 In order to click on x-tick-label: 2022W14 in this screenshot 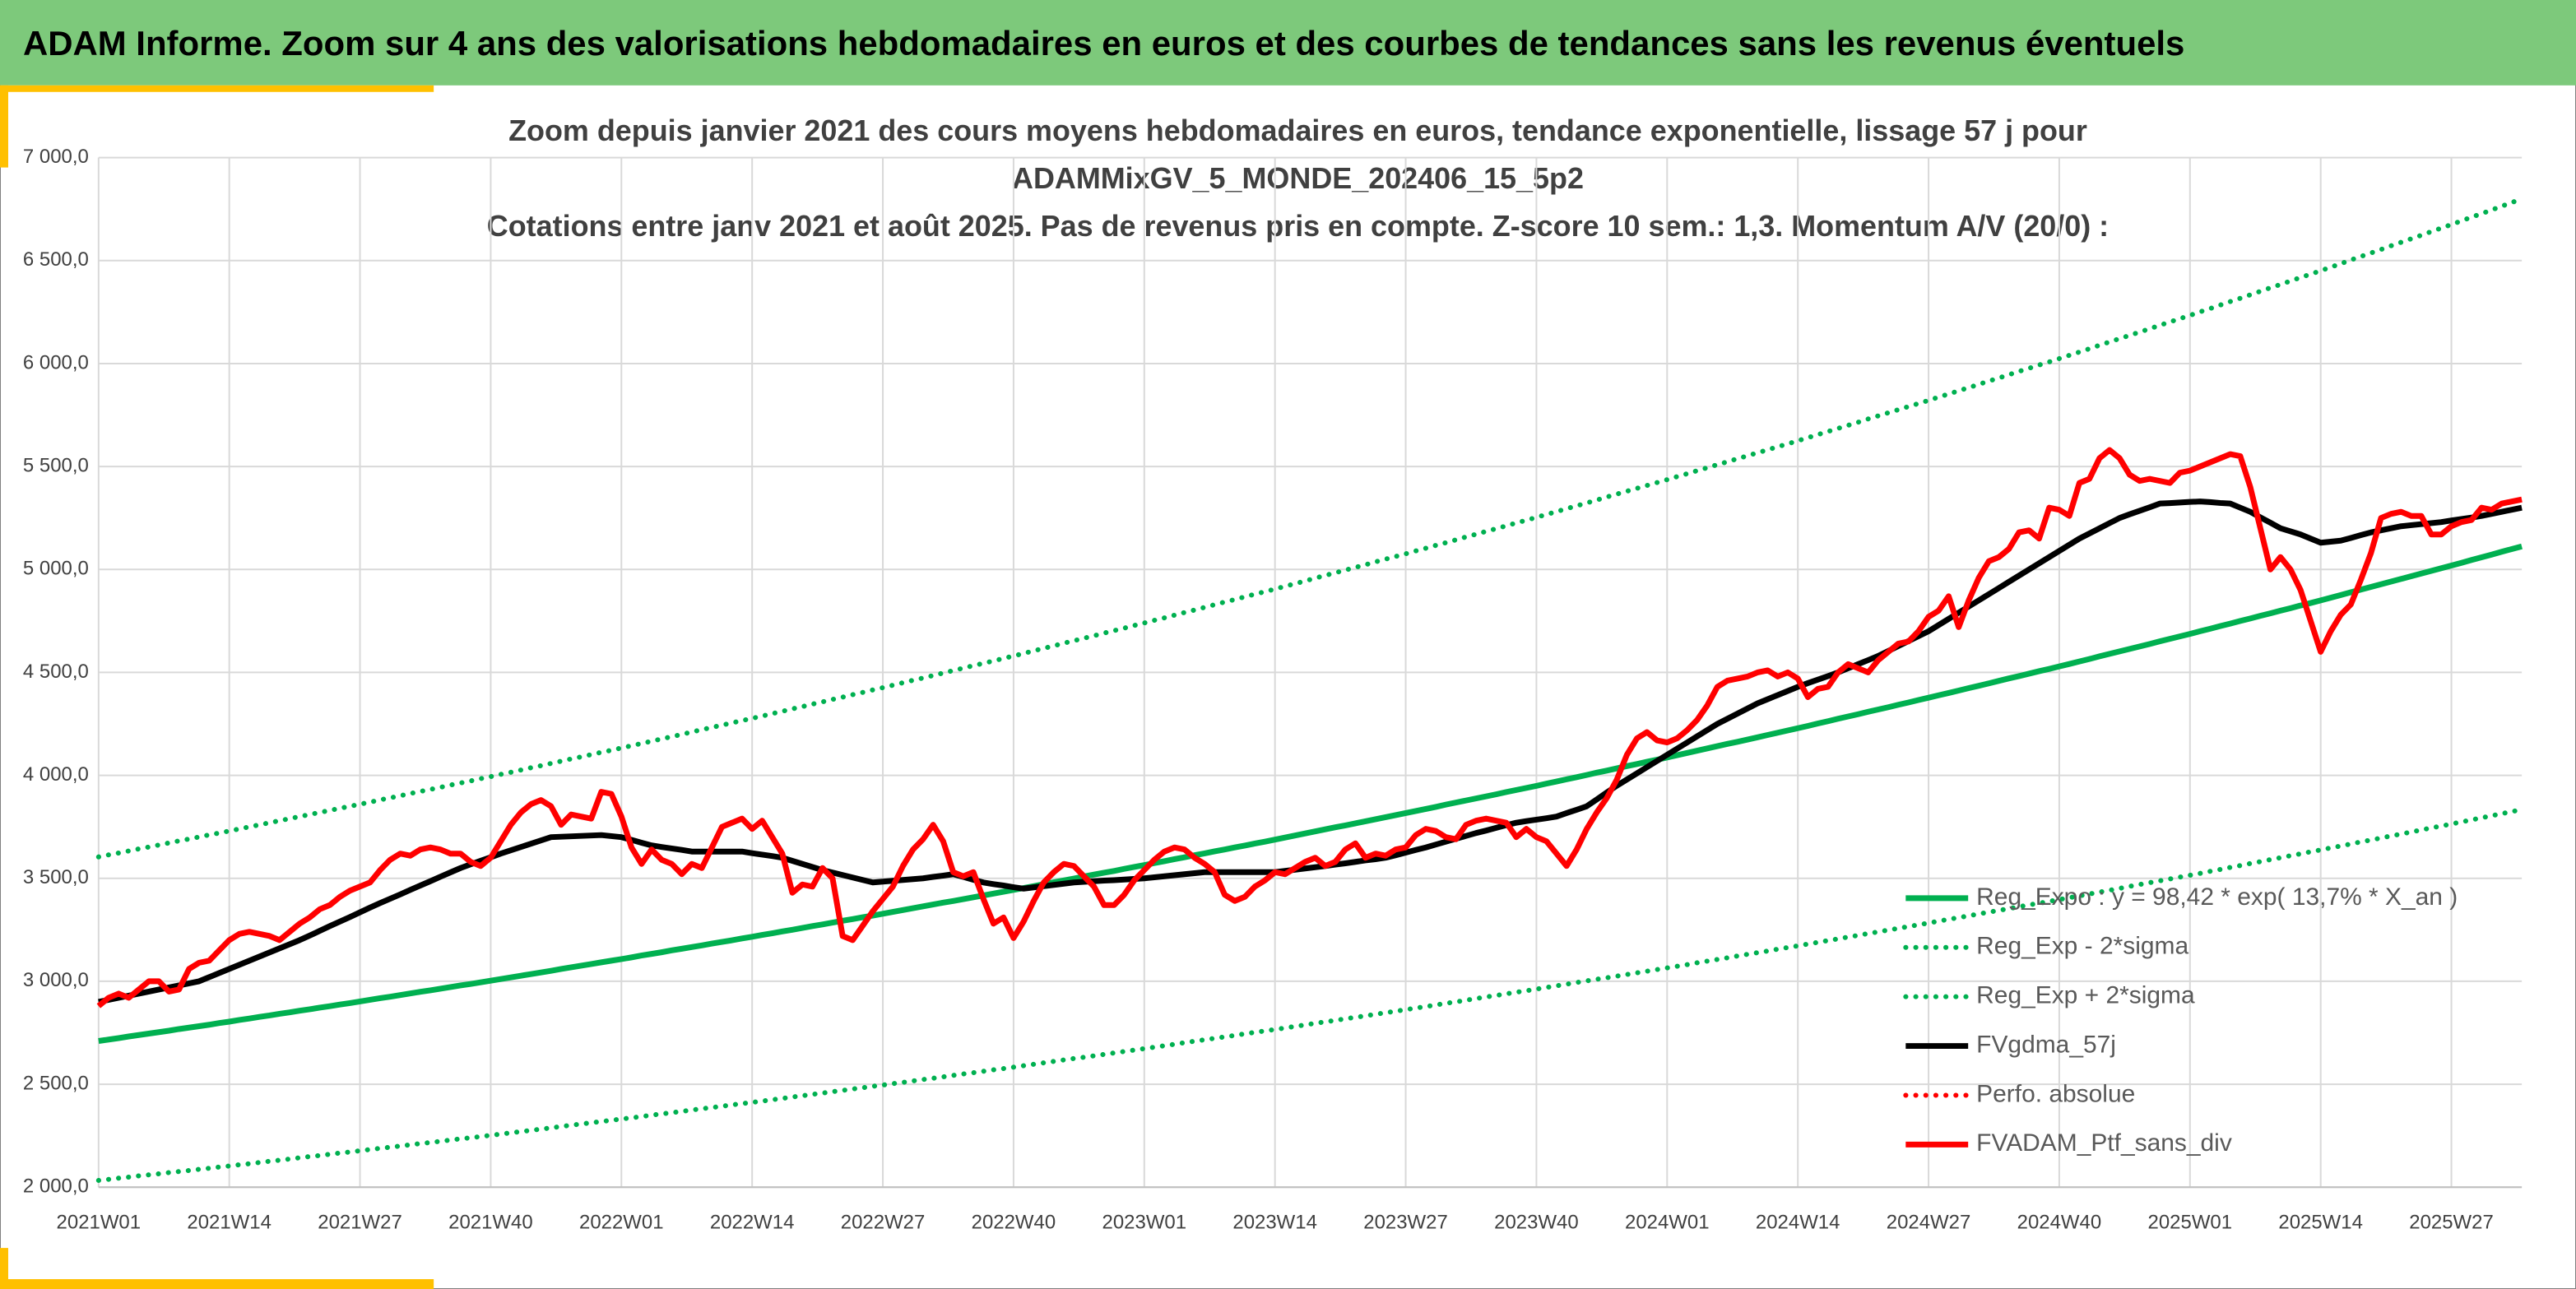, I will do `click(752, 1222)`.